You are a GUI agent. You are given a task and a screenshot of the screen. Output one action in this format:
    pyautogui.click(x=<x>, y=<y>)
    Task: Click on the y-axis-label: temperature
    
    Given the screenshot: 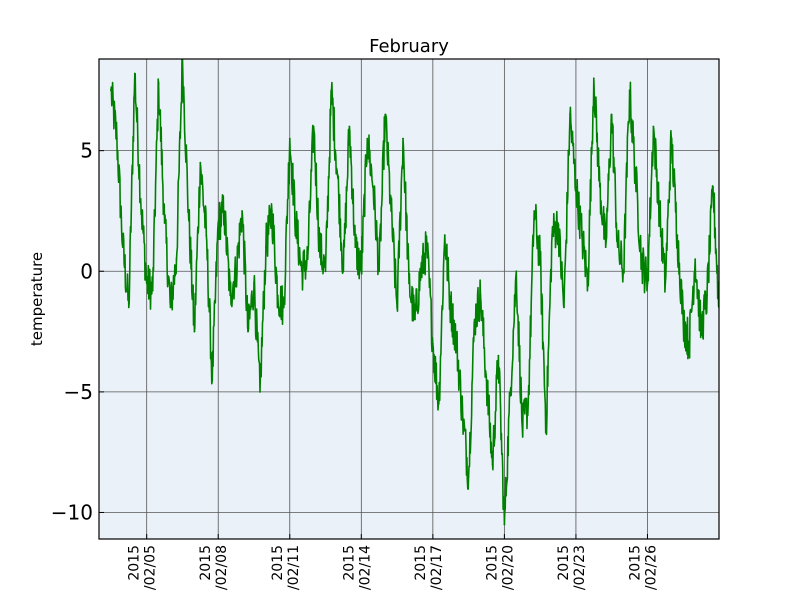 What is the action you would take?
    pyautogui.click(x=37, y=299)
    